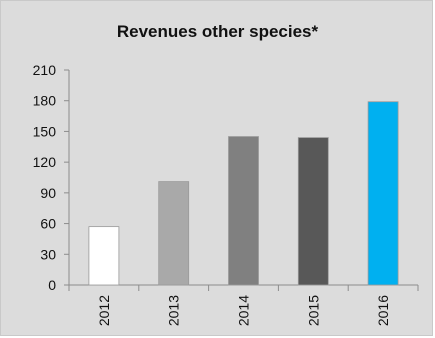  I want to click on bar-2013, so click(174, 233).